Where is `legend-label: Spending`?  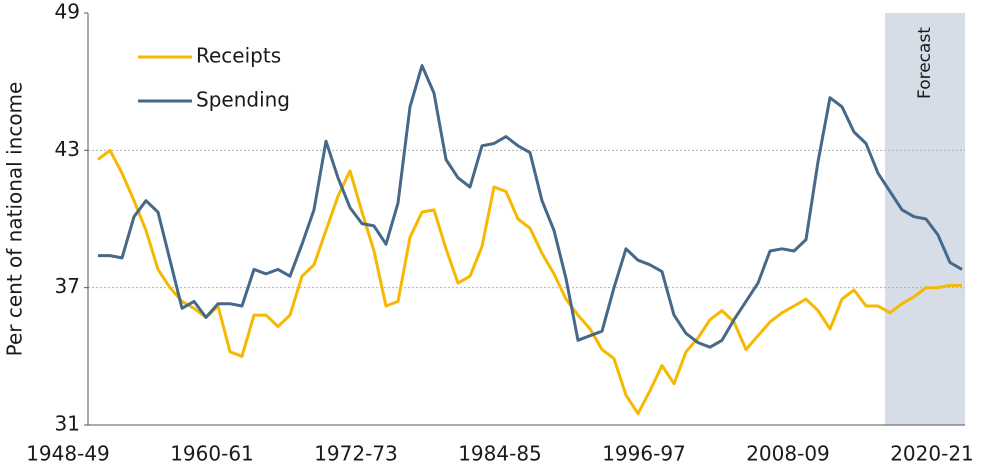 legend-label: Spending is located at coordinates (243, 100).